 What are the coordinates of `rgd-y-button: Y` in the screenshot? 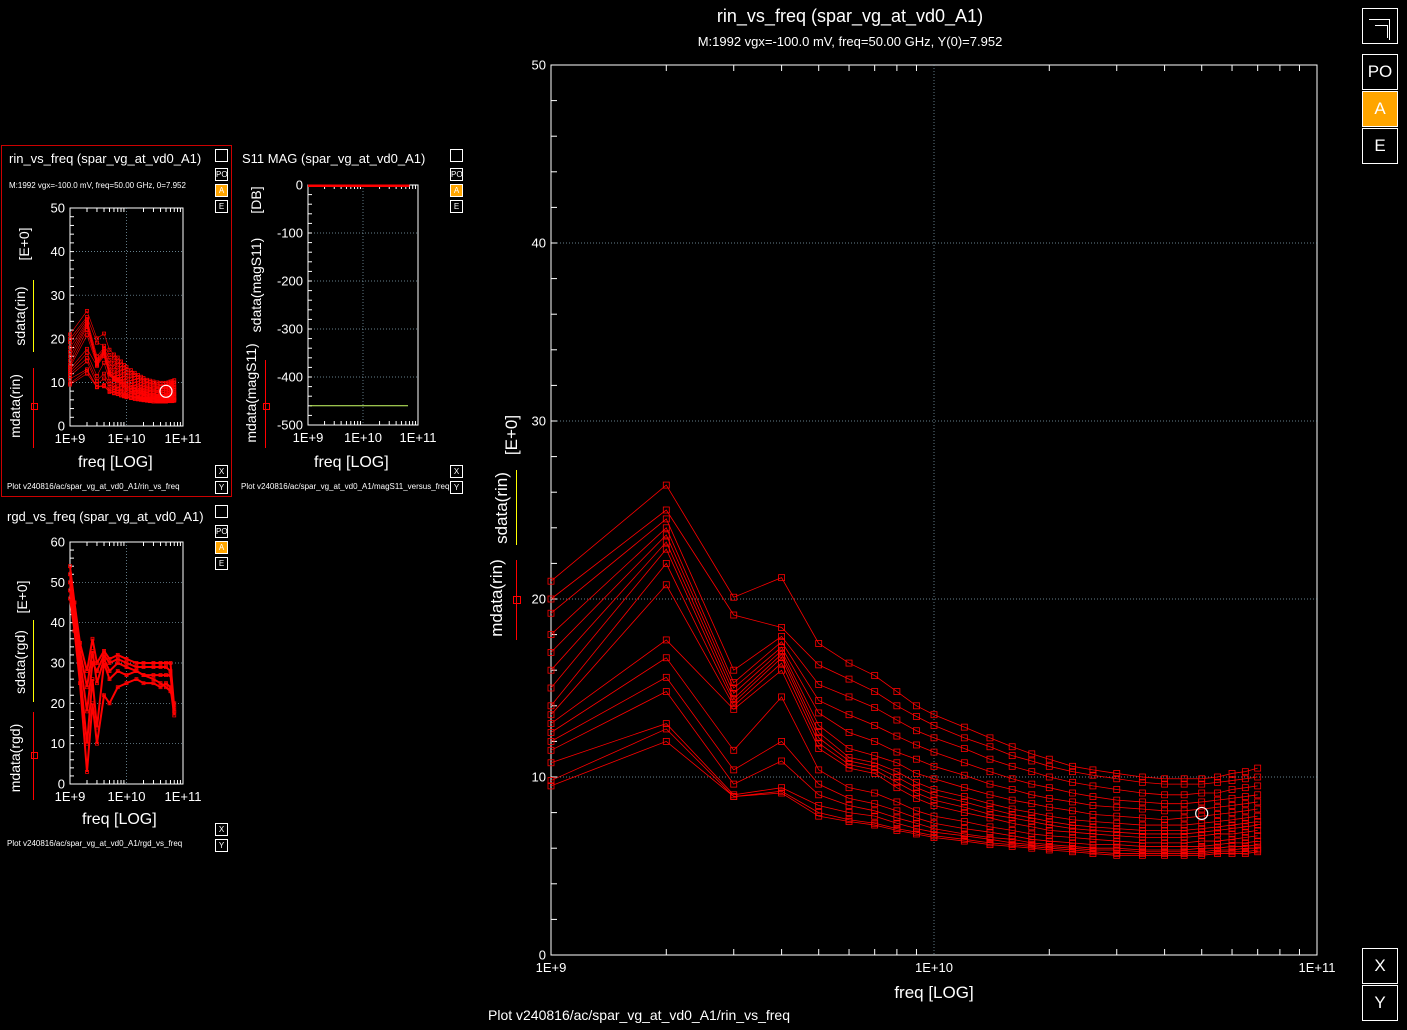 It's located at (221, 845).